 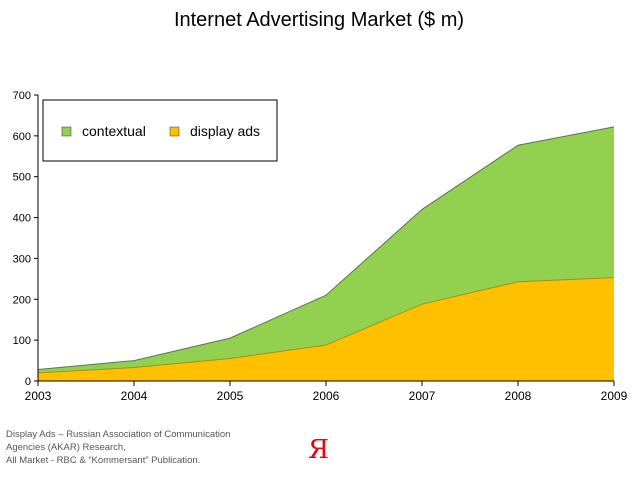 What do you see at coordinates (422, 396) in the screenshot?
I see `x-tick-label-2007: 2007` at bounding box center [422, 396].